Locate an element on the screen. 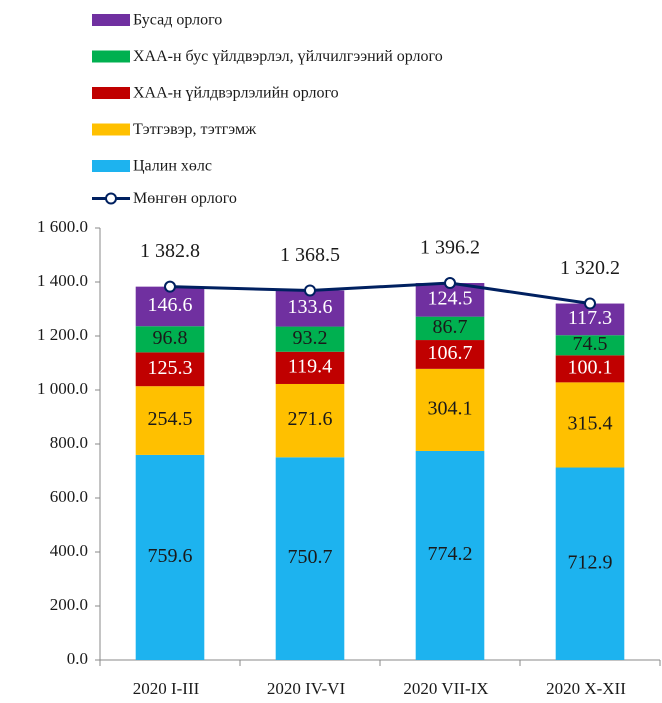 This screenshot has width=662, height=703. legend-label: Цалин хөлс is located at coordinates (172, 166).